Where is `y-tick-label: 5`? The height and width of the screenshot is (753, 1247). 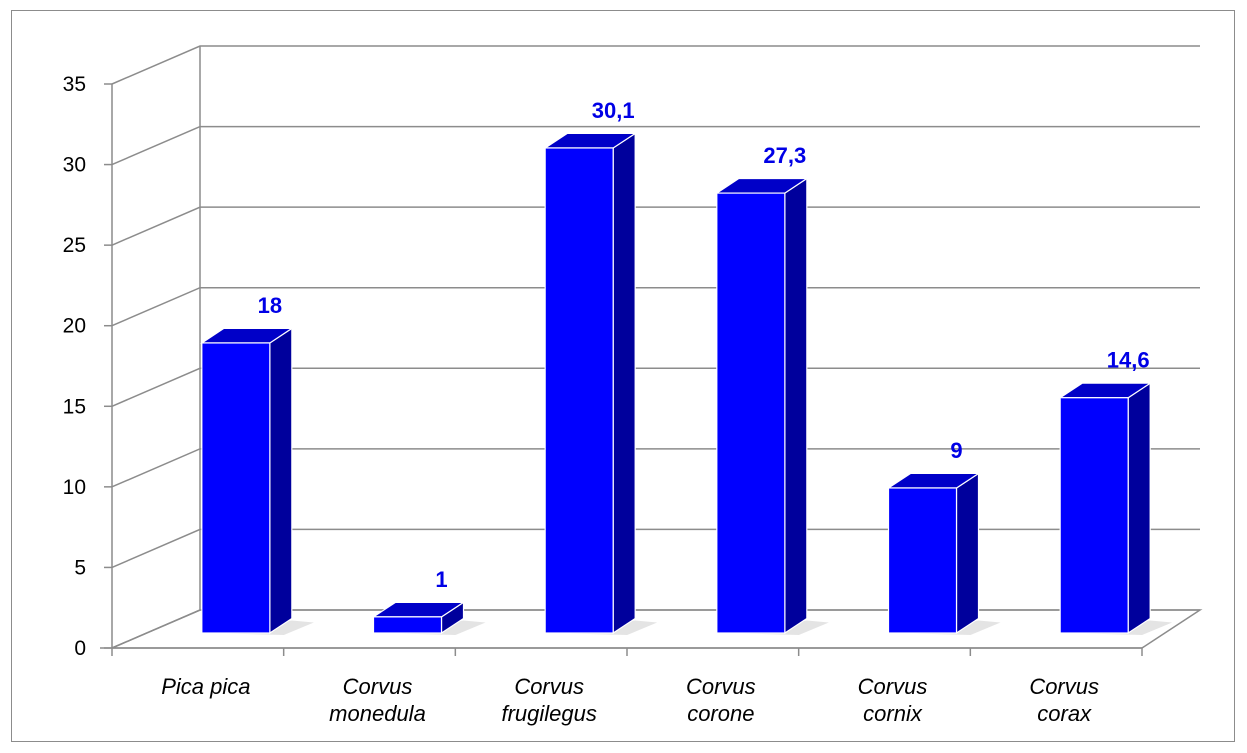
y-tick-label: 5 is located at coordinates (80, 567).